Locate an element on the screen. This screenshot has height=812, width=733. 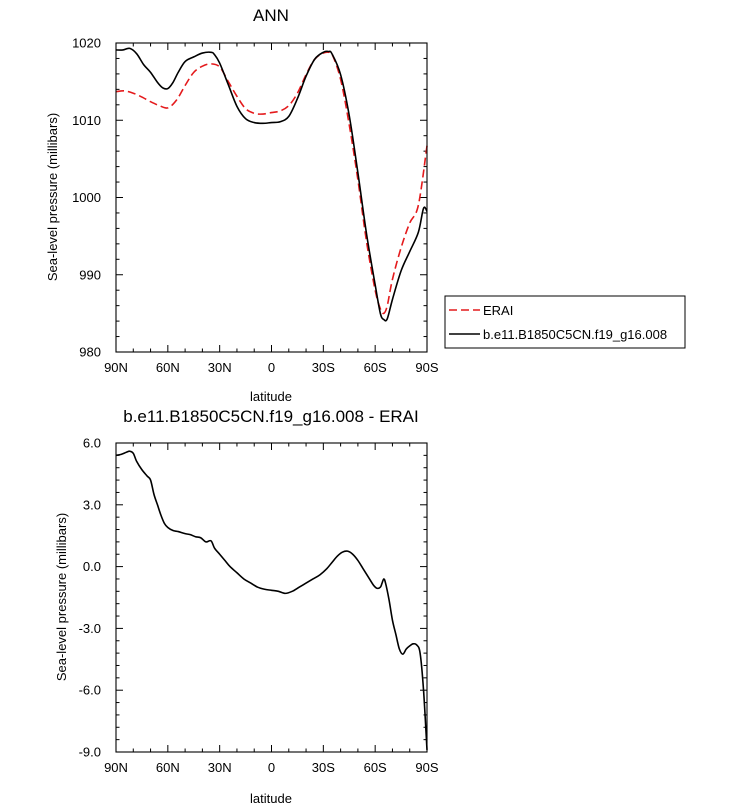
top-series-model-line is located at coordinates (271, 184).